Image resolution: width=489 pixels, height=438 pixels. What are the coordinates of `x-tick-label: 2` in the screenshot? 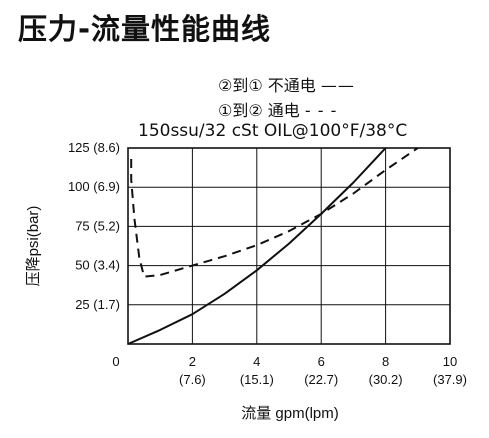 It's located at (192, 361).